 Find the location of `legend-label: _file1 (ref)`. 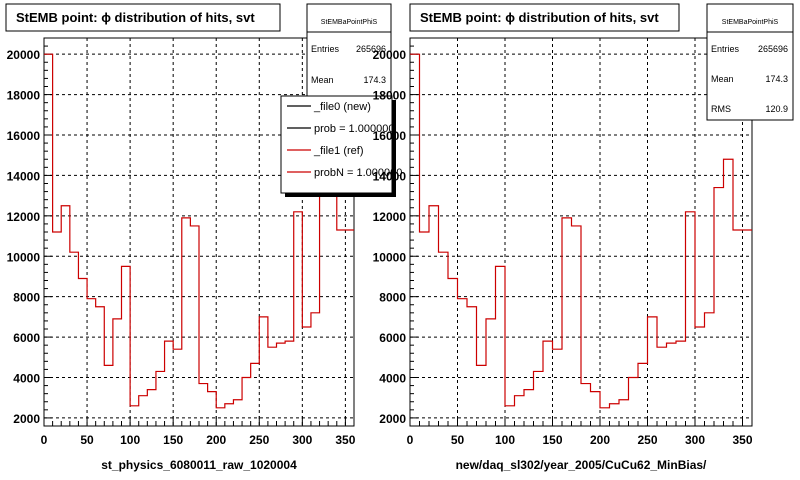

legend-label: _file1 (ref) is located at coordinates (338, 151).